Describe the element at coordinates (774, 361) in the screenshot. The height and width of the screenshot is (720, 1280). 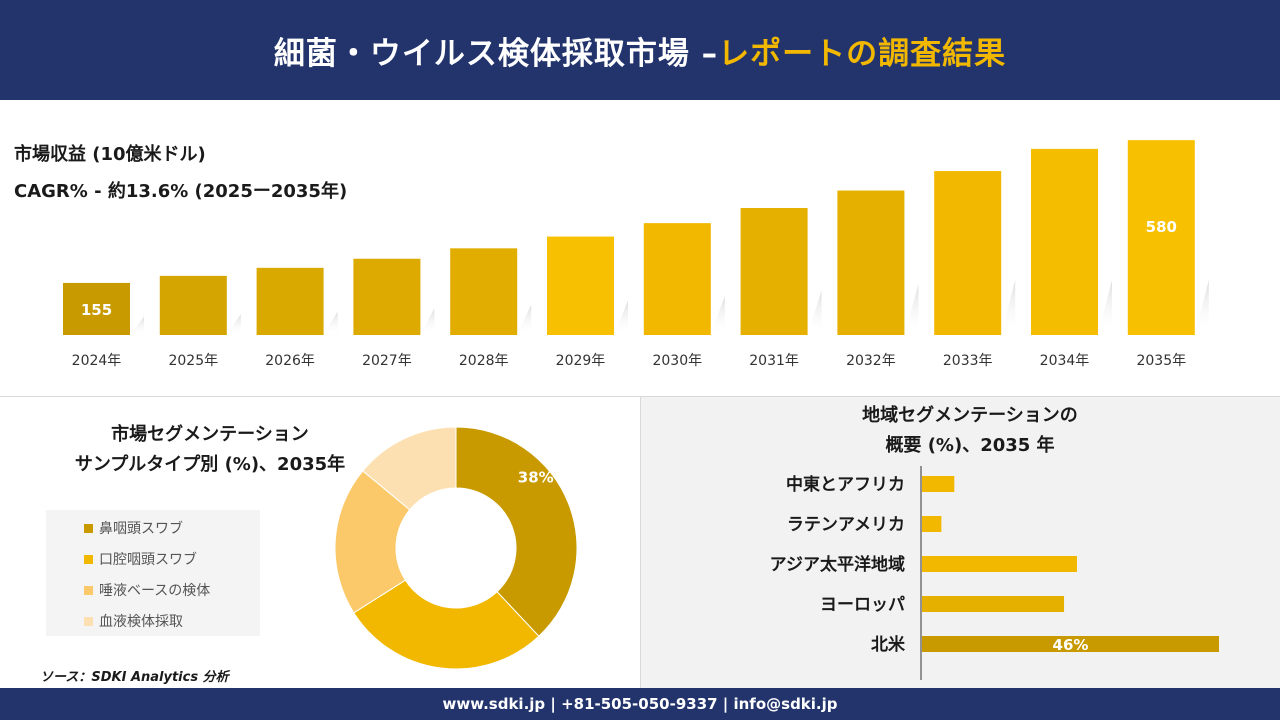
I see `x-tick-label: 2031年` at that location.